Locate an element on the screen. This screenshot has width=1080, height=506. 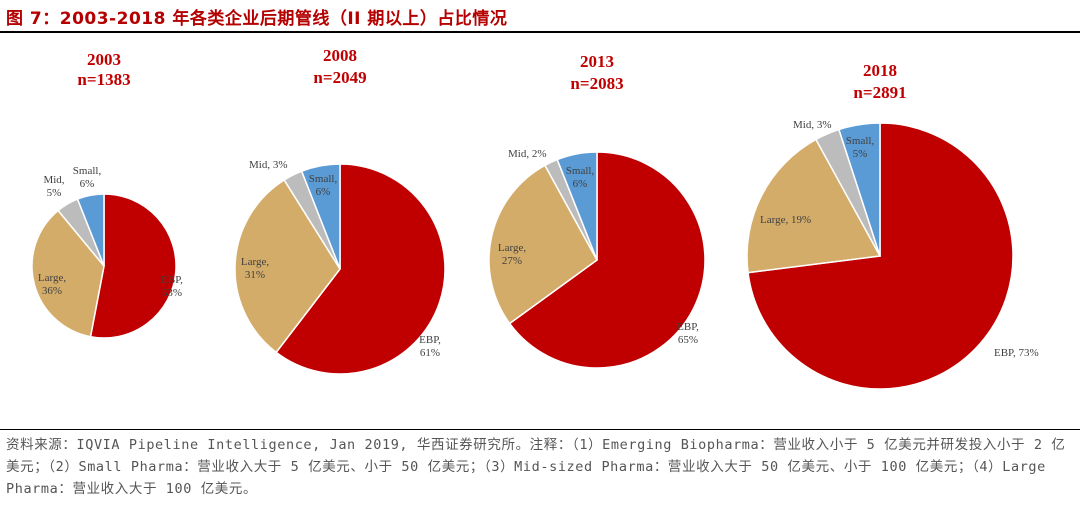
pie-year-2013: 2013 is located at coordinates (597, 61).